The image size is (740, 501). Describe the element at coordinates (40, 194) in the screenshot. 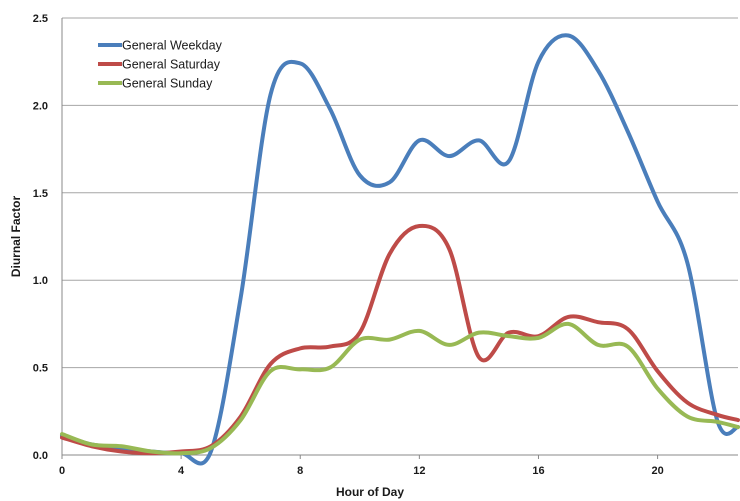

I see `y-tick-label: 1.5` at that location.